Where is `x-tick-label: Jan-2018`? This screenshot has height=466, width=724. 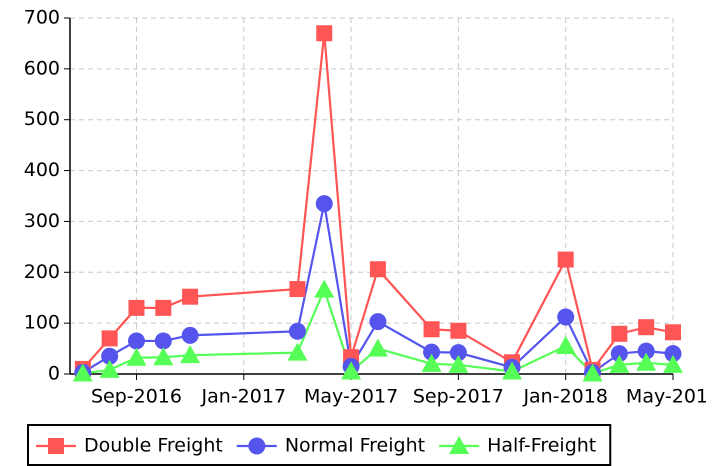
x-tick-label: Jan-2018 is located at coordinates (565, 397).